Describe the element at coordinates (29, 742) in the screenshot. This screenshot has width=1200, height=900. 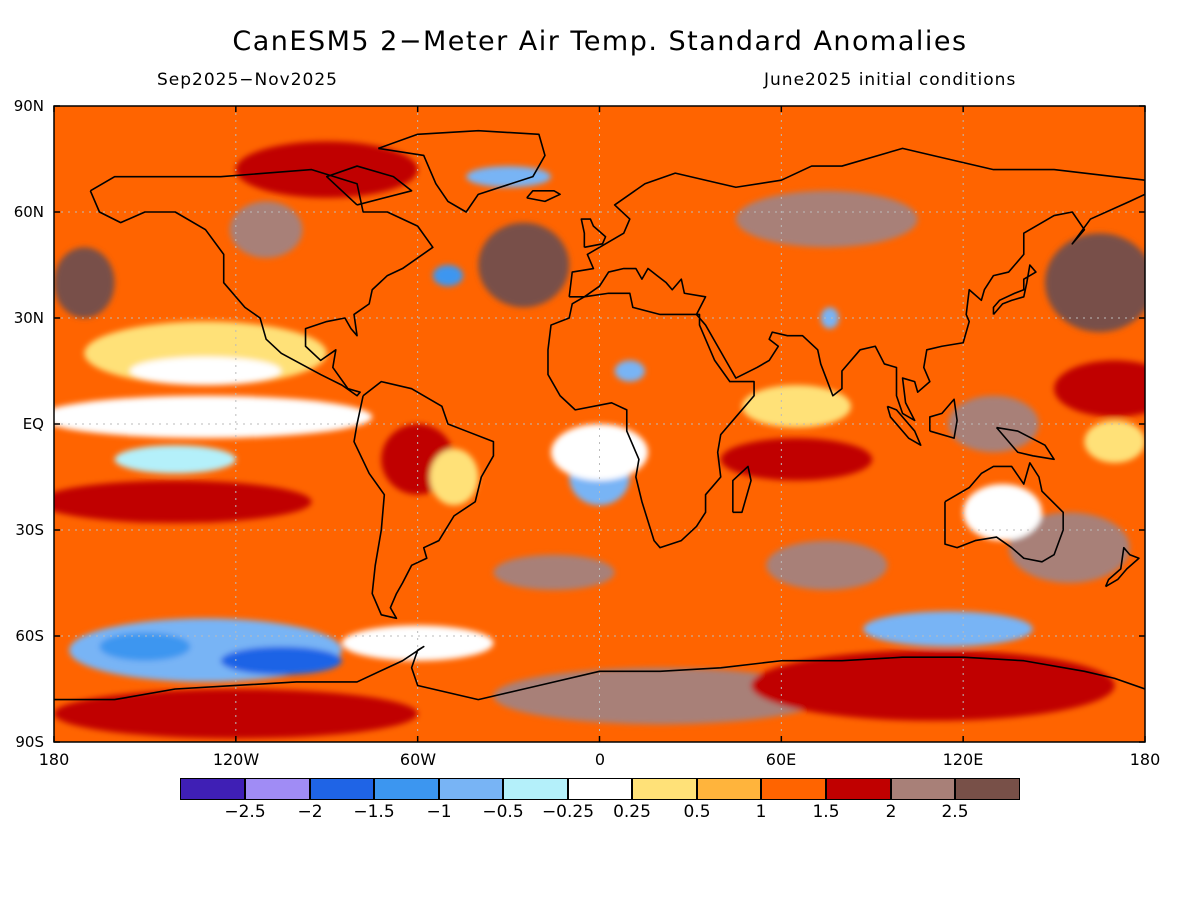
I see `lat-label-90s: 90S` at that location.